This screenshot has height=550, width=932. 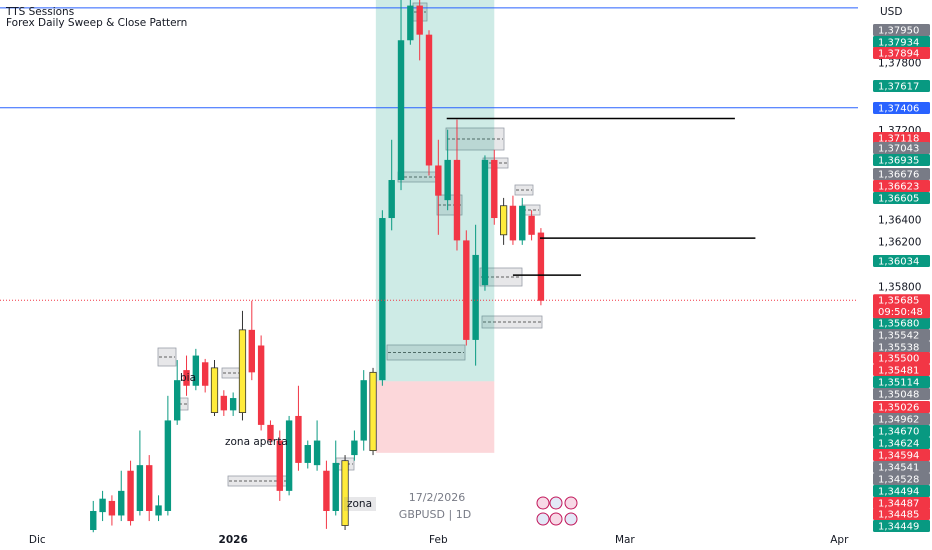 What do you see at coordinates (898, 139) in the screenshot?
I see `price-badge-label: 1,37118` at bounding box center [898, 139].